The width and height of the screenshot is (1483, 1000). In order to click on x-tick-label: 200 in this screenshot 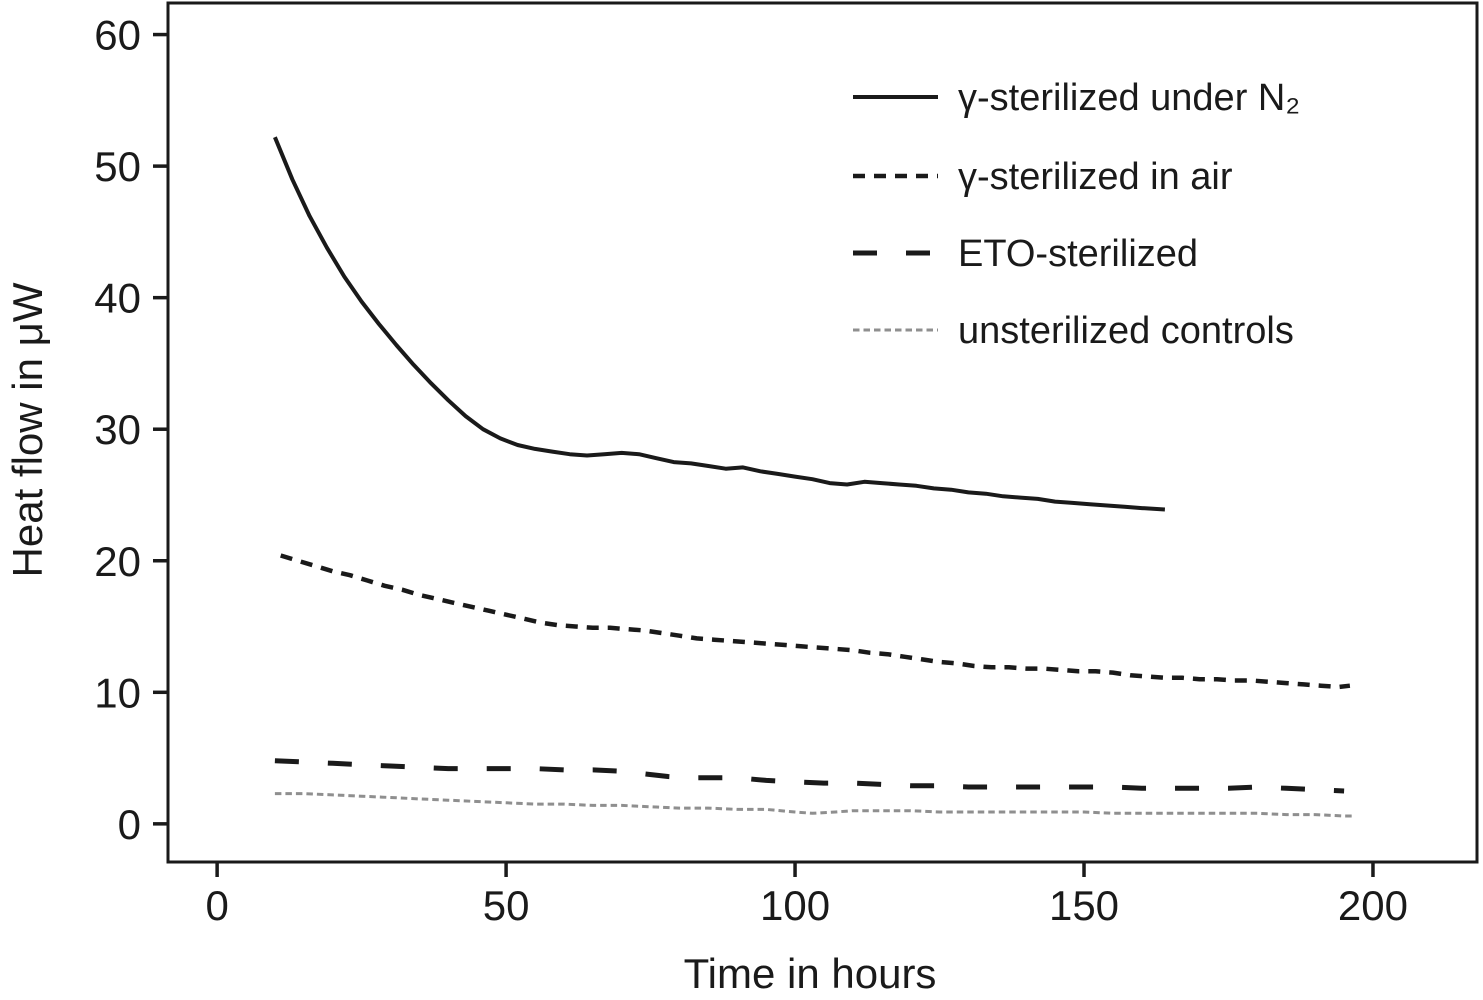, I will do `click(1373, 905)`.